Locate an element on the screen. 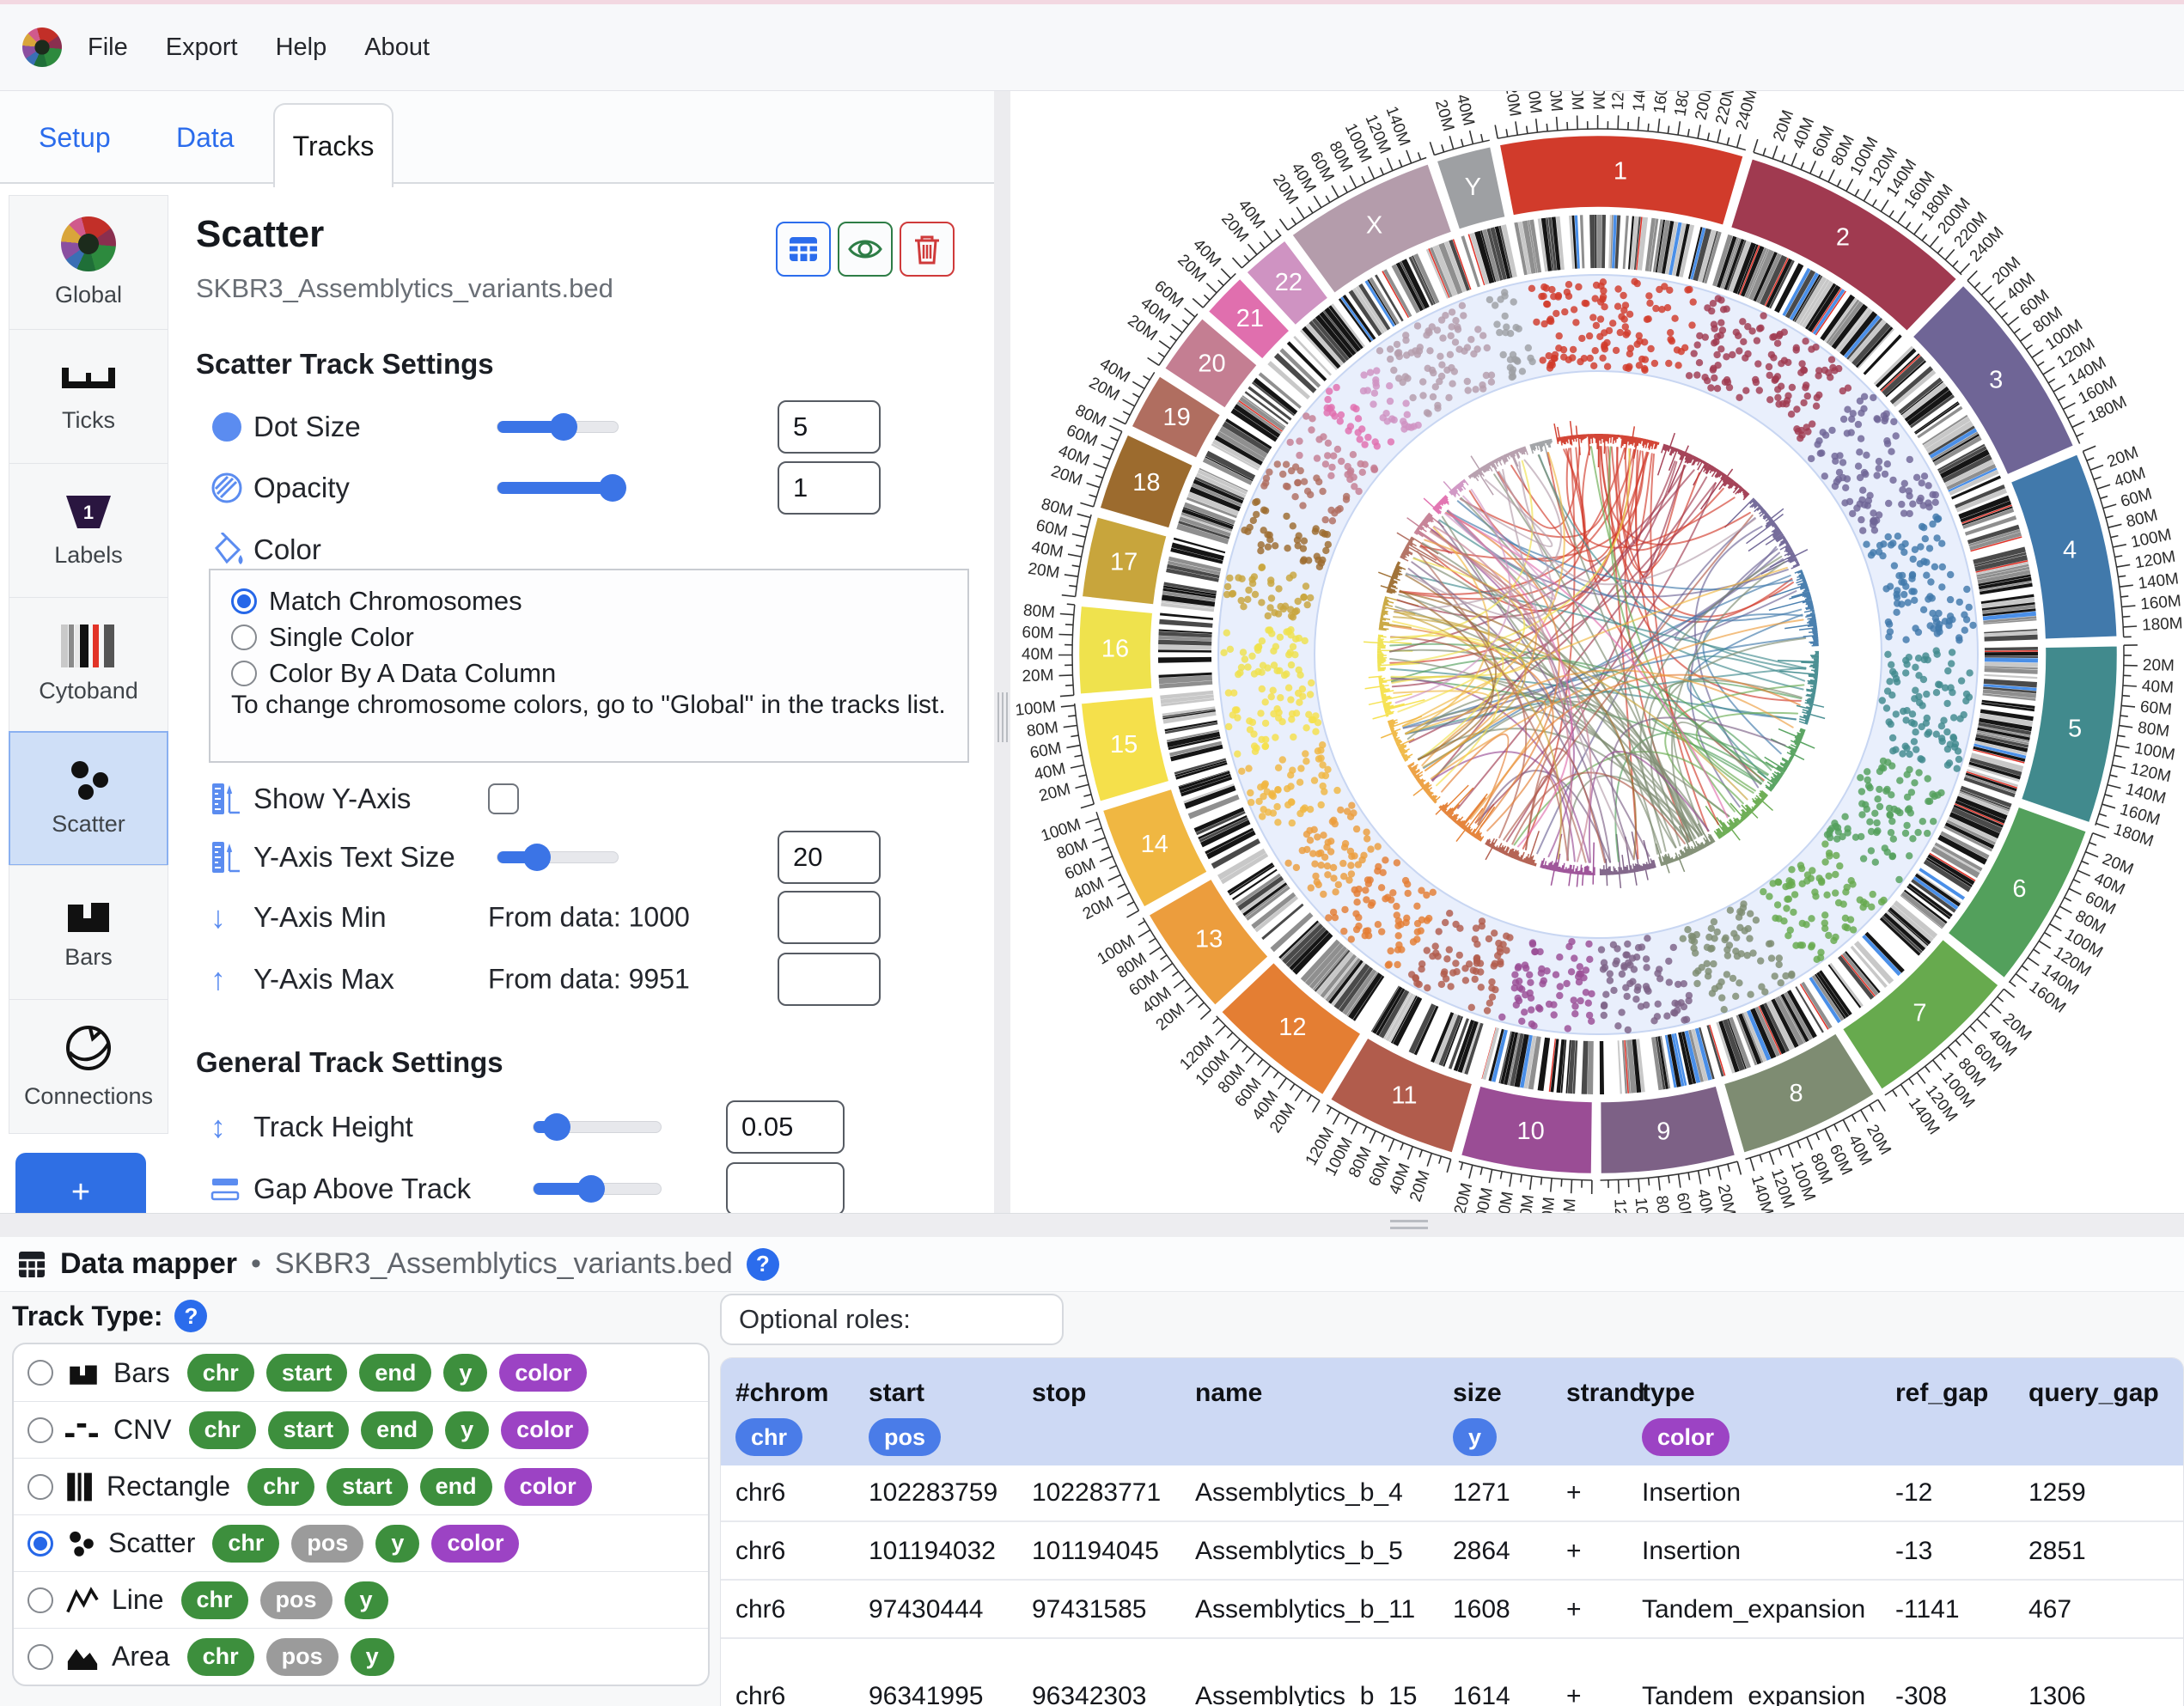 This screenshot has width=2184, height=1706. dot-size-input is located at coordinates (829, 427).